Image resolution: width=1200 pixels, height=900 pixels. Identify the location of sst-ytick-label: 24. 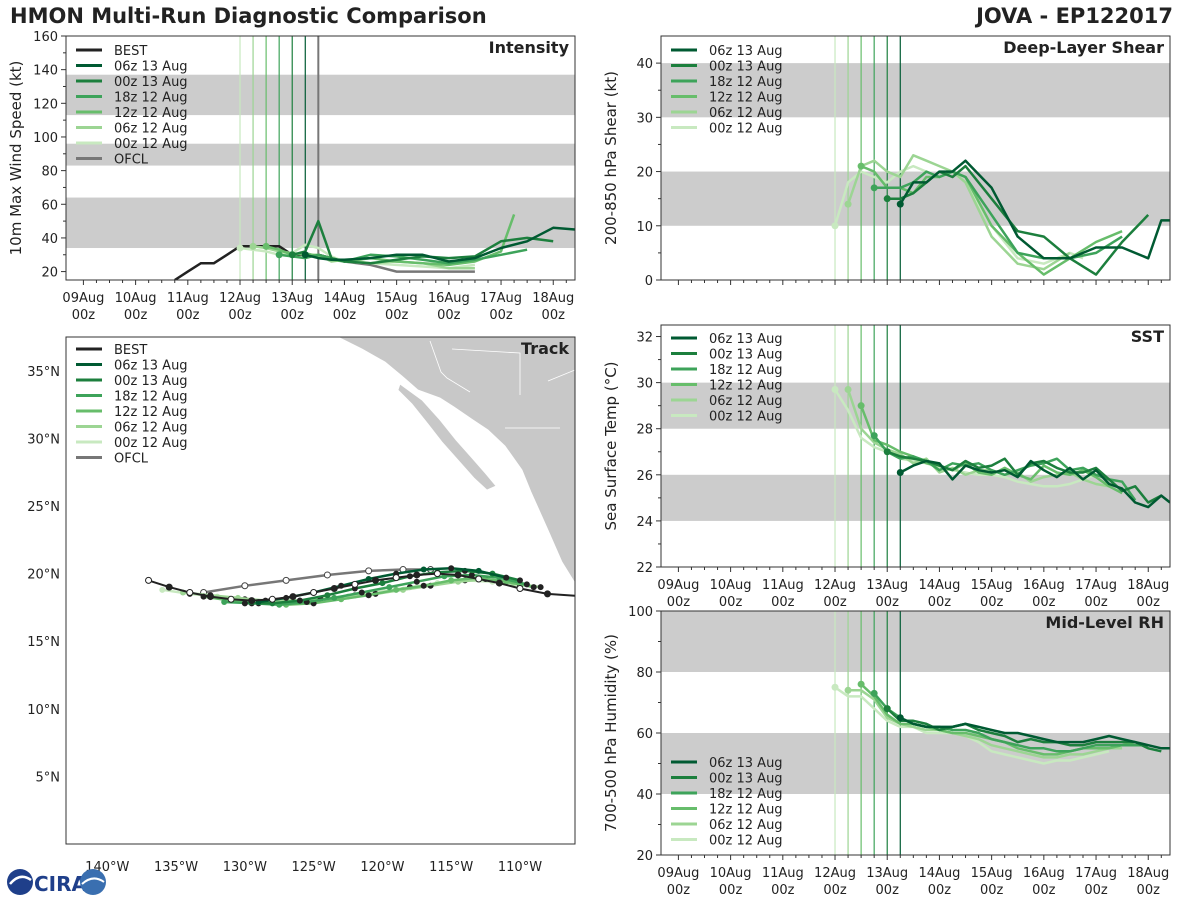
(644, 522).